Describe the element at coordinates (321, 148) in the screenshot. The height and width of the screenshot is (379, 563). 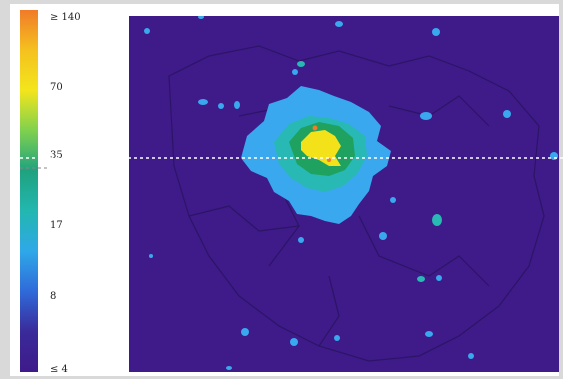
I see `city-center-hotspot` at that location.